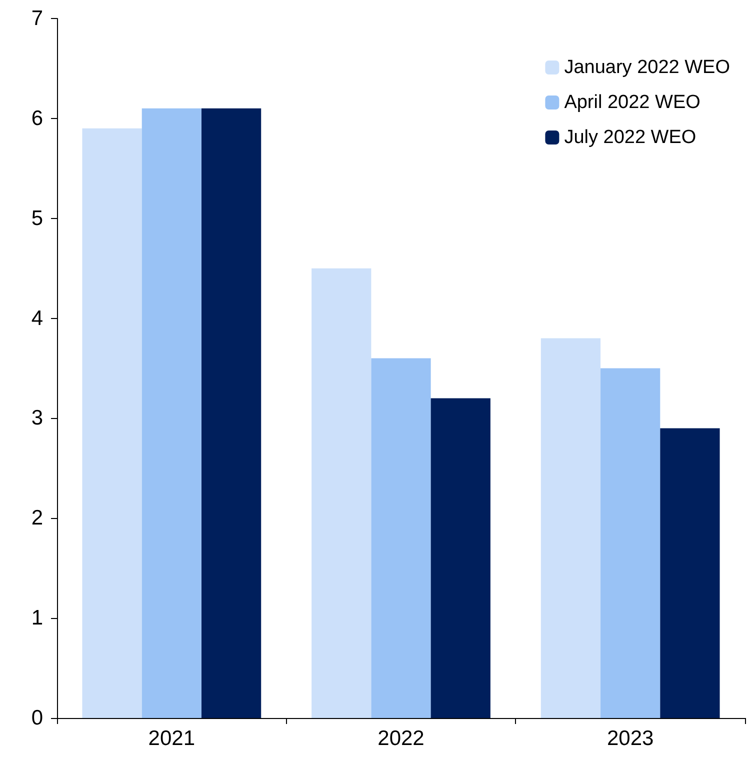  Describe the element at coordinates (37, 218) in the screenshot. I see `y-tick-label: 5` at that location.